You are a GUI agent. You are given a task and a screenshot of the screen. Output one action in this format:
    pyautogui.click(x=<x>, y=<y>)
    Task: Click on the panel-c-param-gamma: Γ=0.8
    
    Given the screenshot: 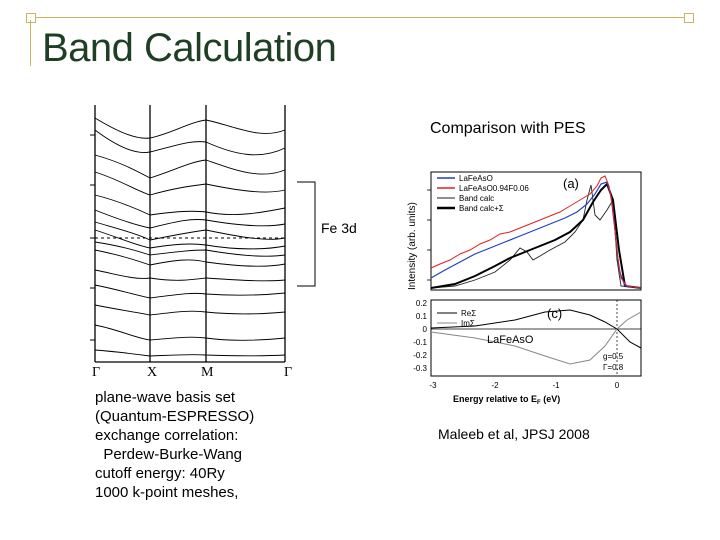 What is the action you would take?
    pyautogui.click(x=613, y=367)
    